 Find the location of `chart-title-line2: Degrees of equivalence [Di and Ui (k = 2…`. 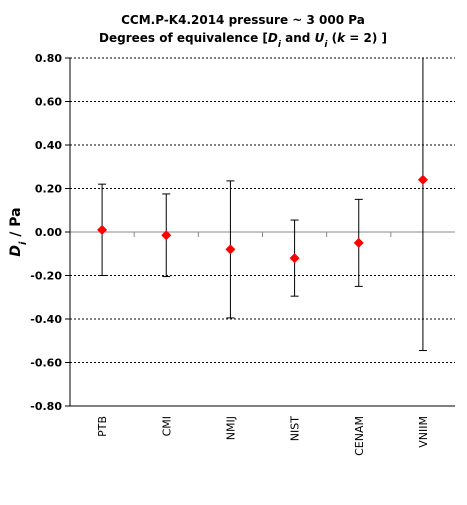

chart-title-line2: Degrees of equivalence [Di and Ui (k = 2… is located at coordinates (243, 40).